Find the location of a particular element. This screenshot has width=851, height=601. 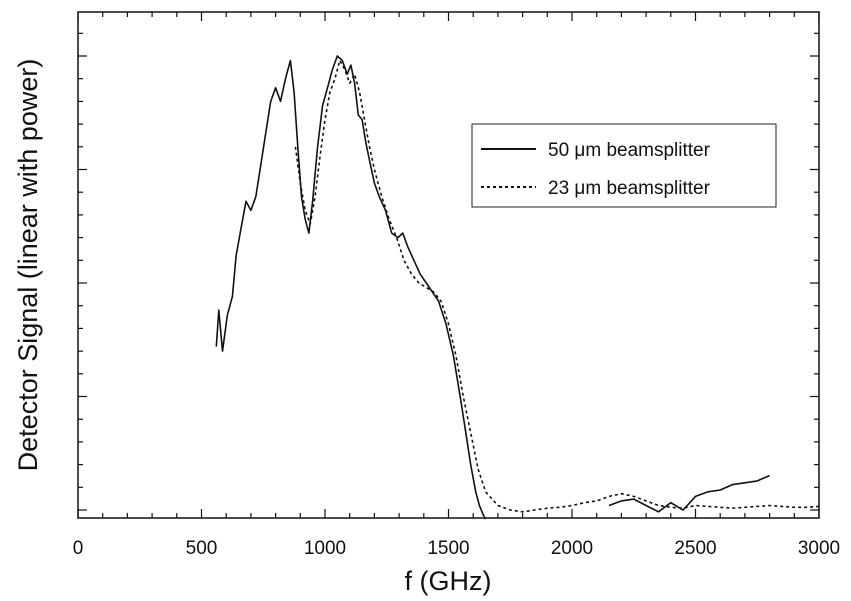

x-tick-label: 3000 is located at coordinates (819, 548).